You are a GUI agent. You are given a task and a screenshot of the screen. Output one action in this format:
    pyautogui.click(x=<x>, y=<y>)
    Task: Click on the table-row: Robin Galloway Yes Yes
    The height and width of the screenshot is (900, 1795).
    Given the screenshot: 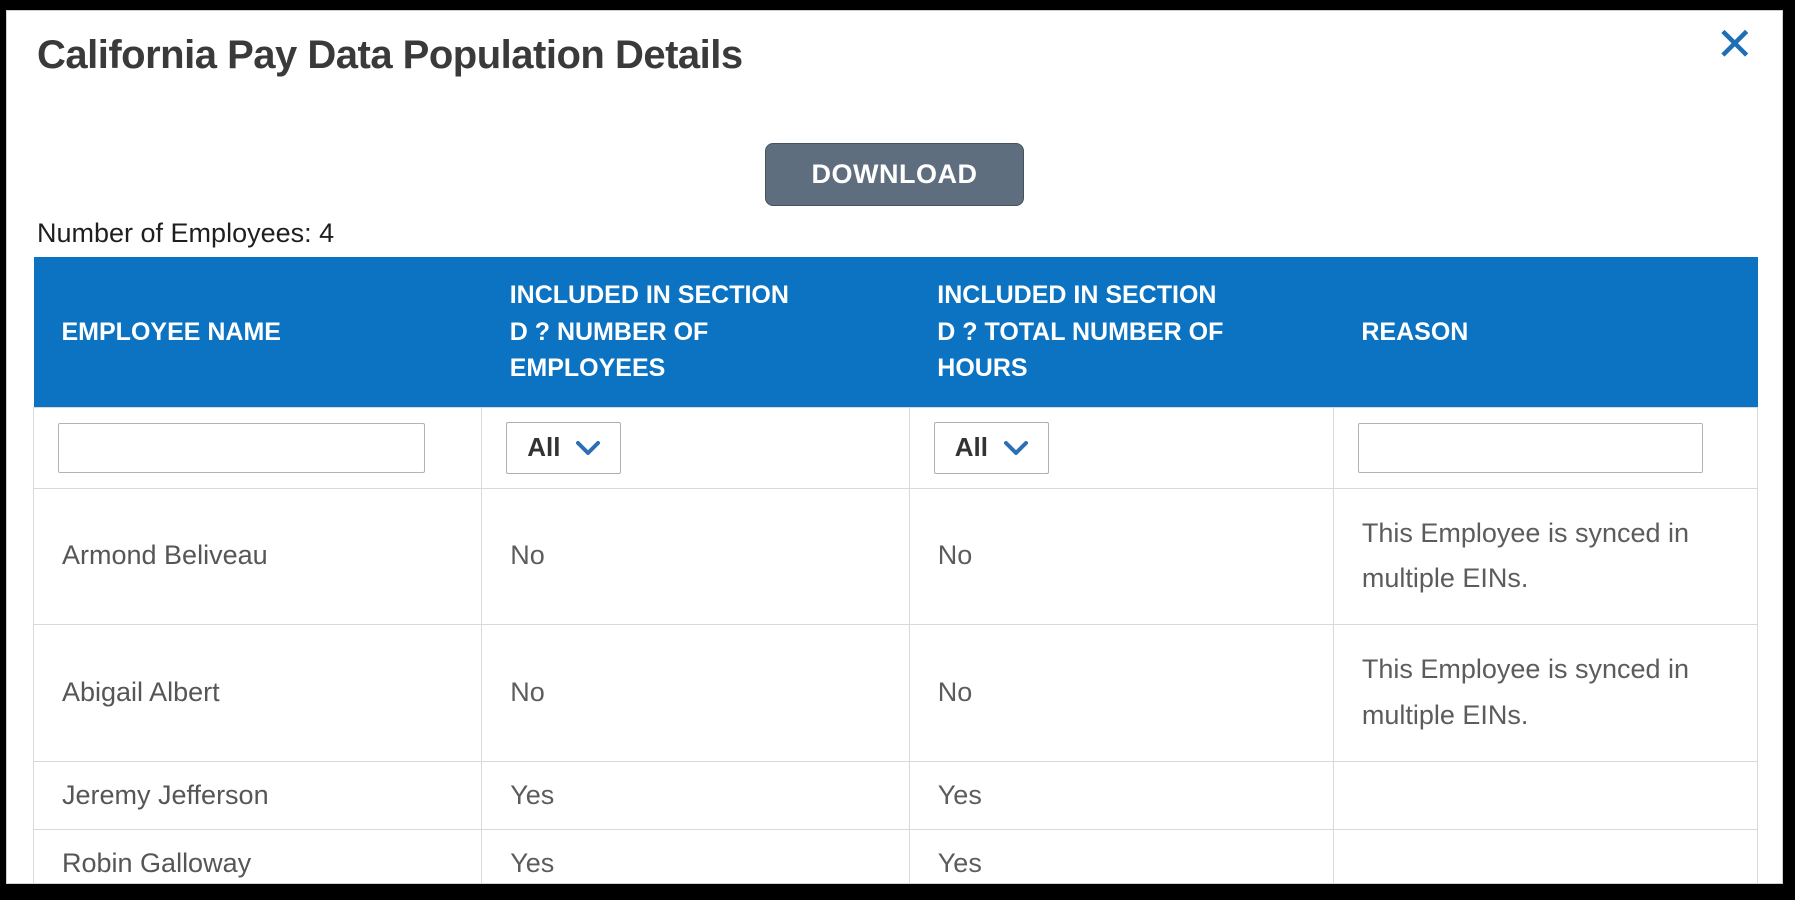 What is the action you would take?
    pyautogui.click(x=895, y=856)
    